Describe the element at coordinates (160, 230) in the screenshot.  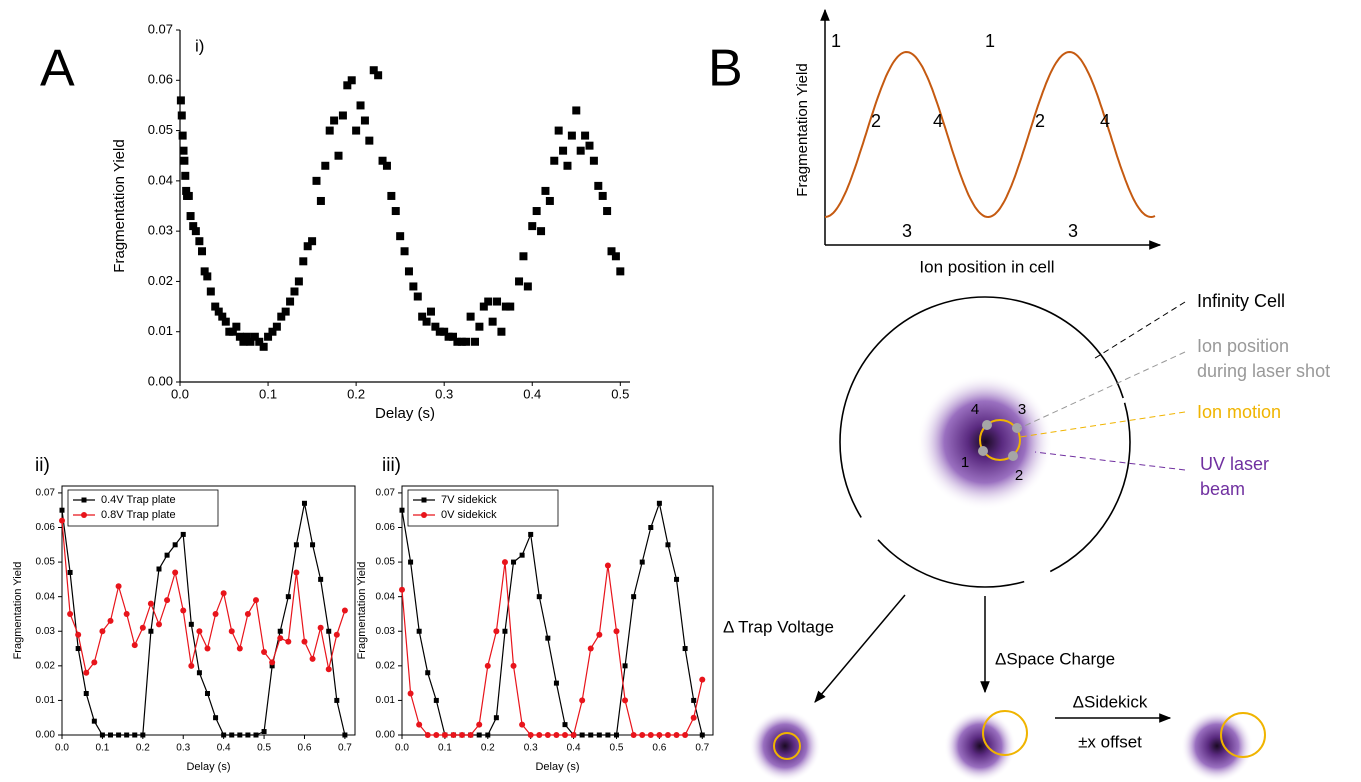
I see `y-tick-label: 0.03` at that location.